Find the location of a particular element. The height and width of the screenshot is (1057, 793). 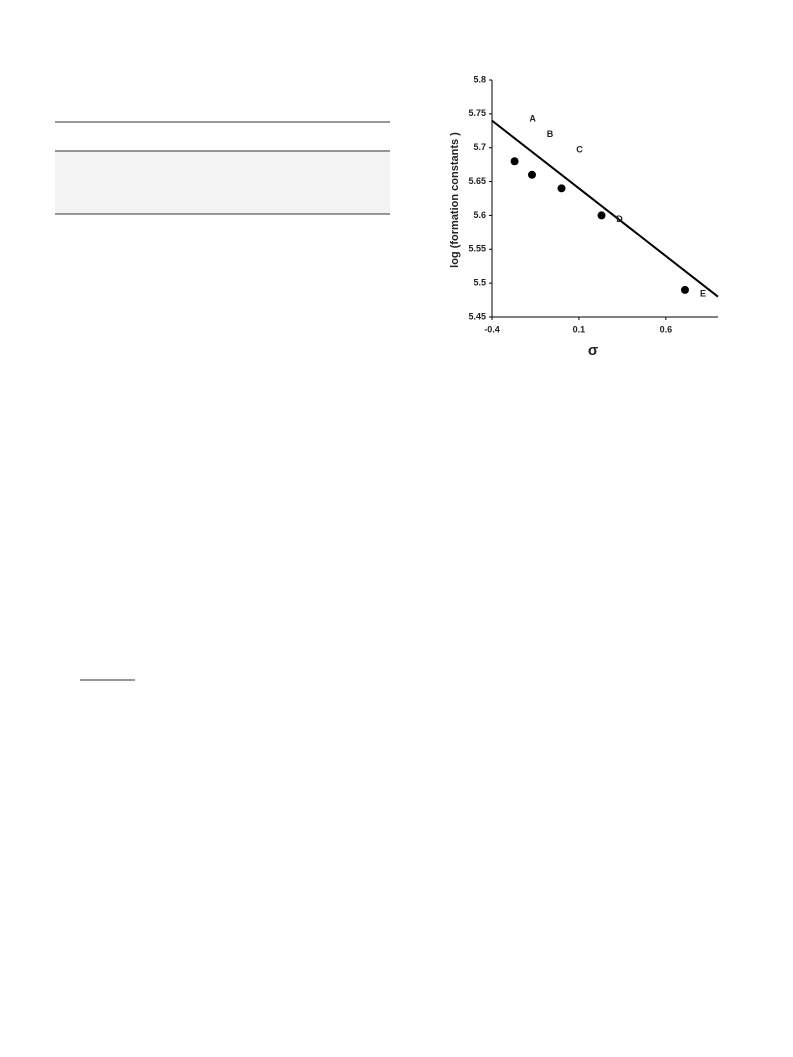

table-body is located at coordinates (222, 182).